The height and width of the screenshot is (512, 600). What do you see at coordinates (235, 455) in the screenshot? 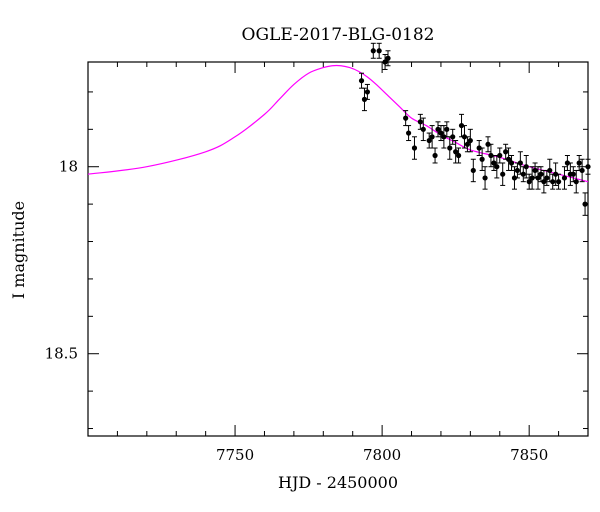
I see `x-tick-label: 7750` at bounding box center [235, 455].